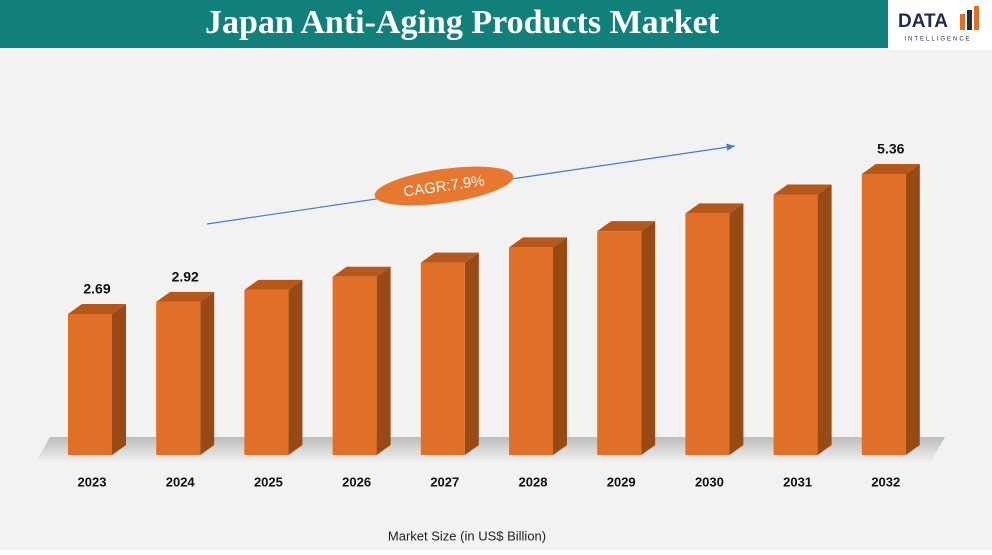 The width and height of the screenshot is (992, 555). I want to click on x-tick-label: 2030, so click(709, 481).